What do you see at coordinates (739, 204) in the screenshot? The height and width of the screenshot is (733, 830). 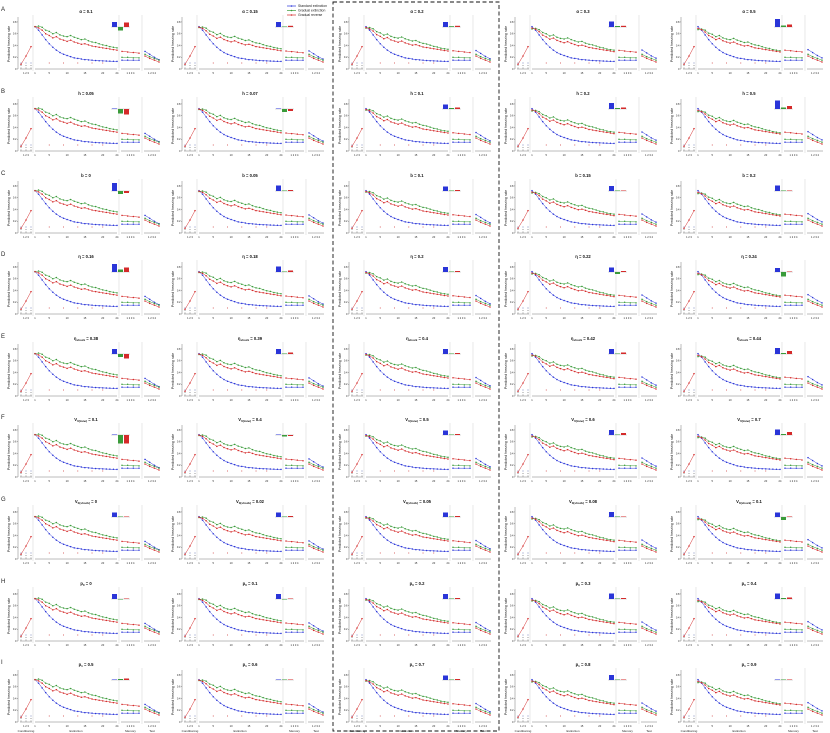 I see `gradual-reverse-line` at bounding box center [739, 204].